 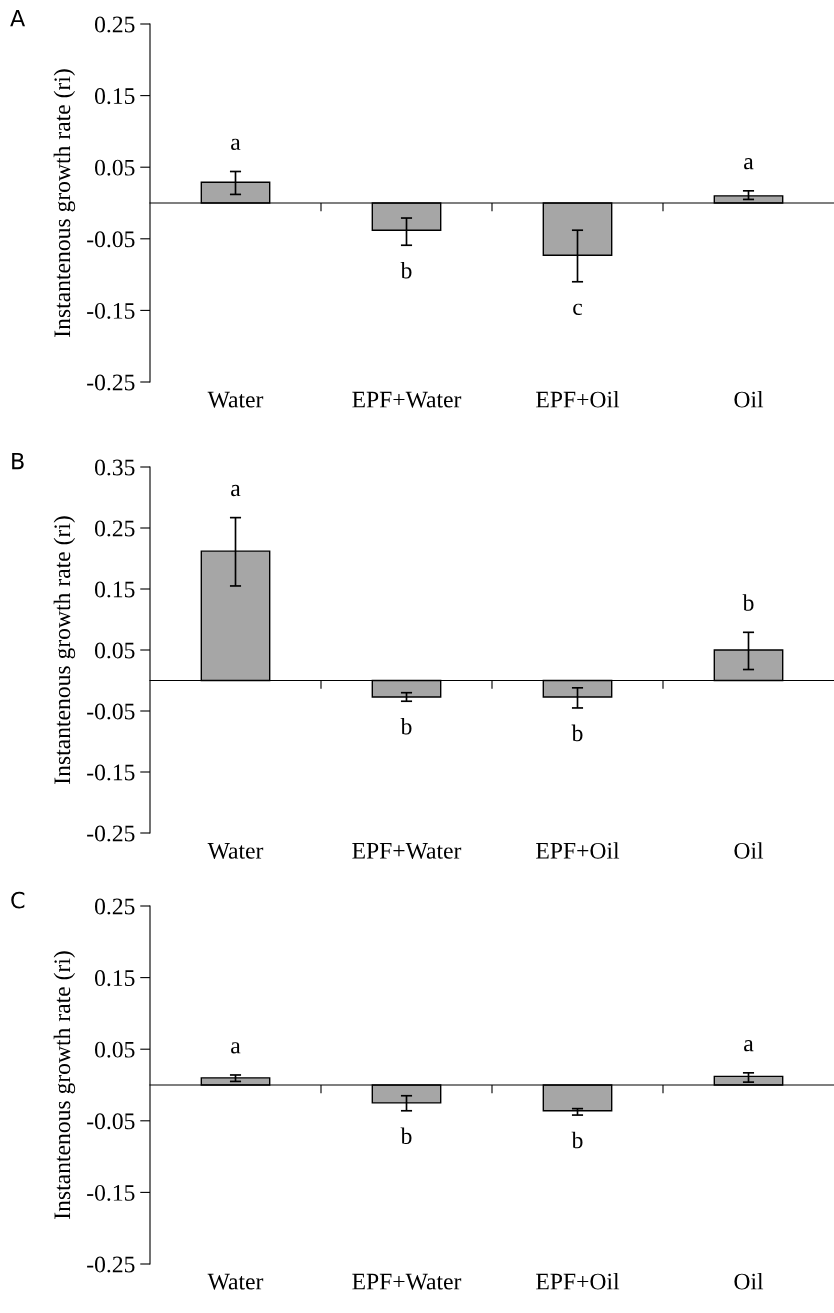 What do you see at coordinates (18, 461) in the screenshot?
I see `chart-title: B` at bounding box center [18, 461].